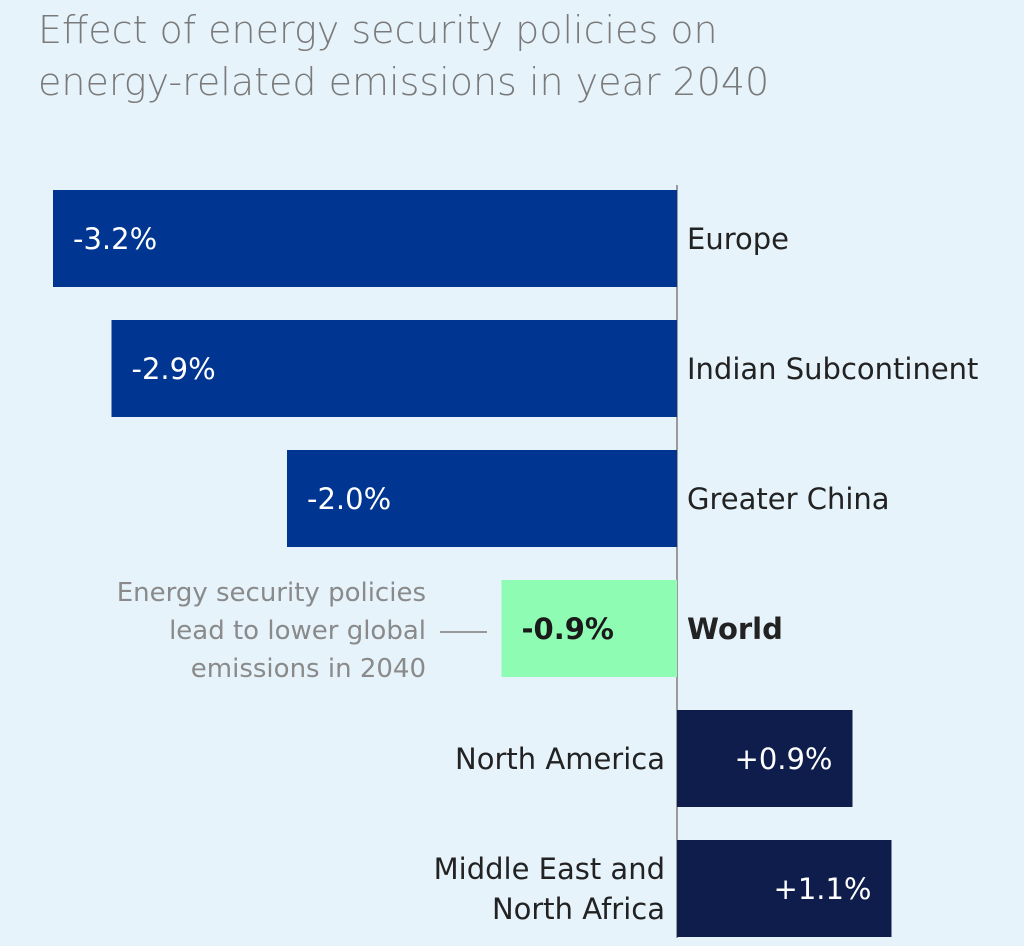 The width and height of the screenshot is (1024, 946). Describe the element at coordinates (173, 368) in the screenshot. I see `value-label: -2.9%` at that location.